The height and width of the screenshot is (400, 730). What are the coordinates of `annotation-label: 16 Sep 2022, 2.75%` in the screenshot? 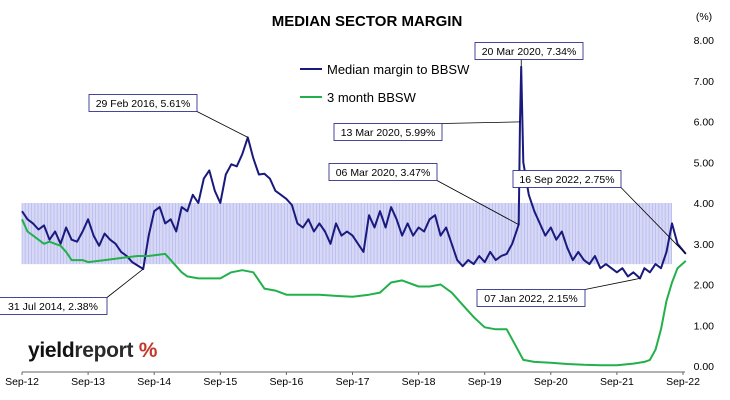 It's located at (566, 180).